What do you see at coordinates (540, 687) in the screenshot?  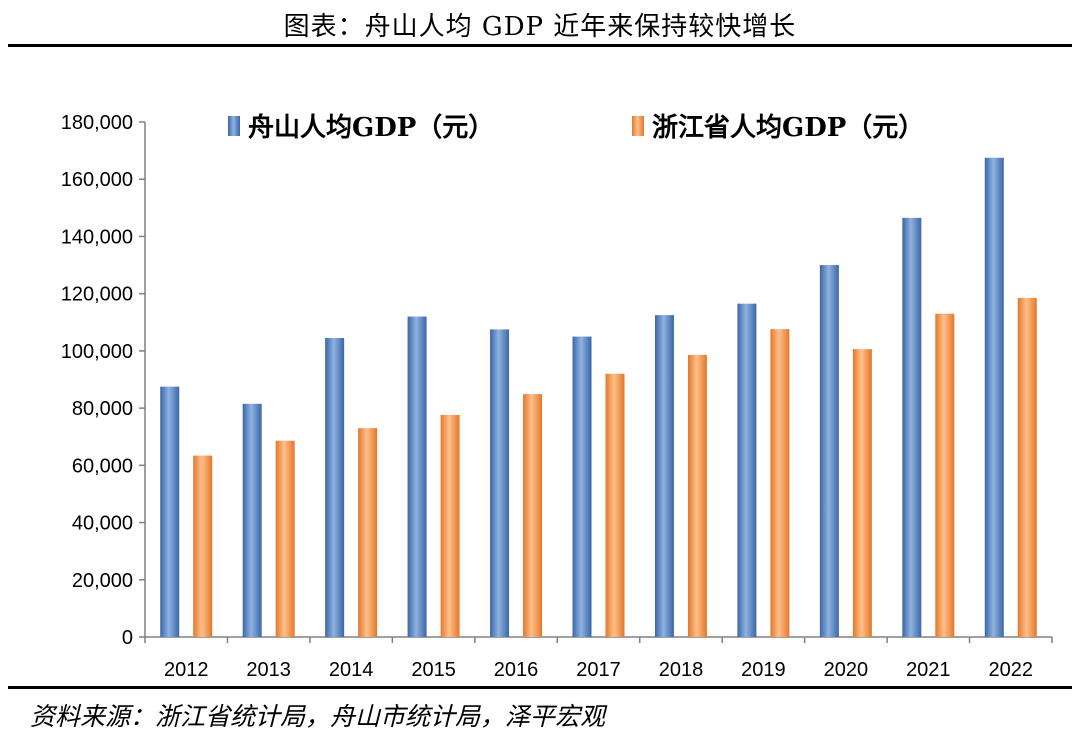 I see `bottom-rule` at bounding box center [540, 687].